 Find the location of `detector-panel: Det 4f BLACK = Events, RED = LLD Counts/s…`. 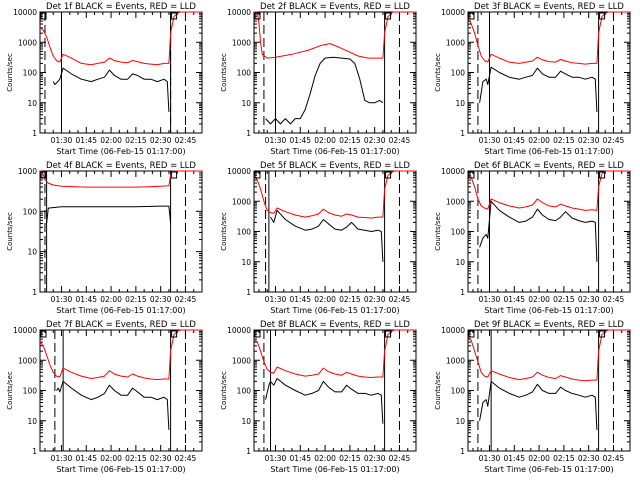

detector-panel: Det 4f BLACK = Events, RED = LLD Counts/s… is located at coordinates (104, 238).